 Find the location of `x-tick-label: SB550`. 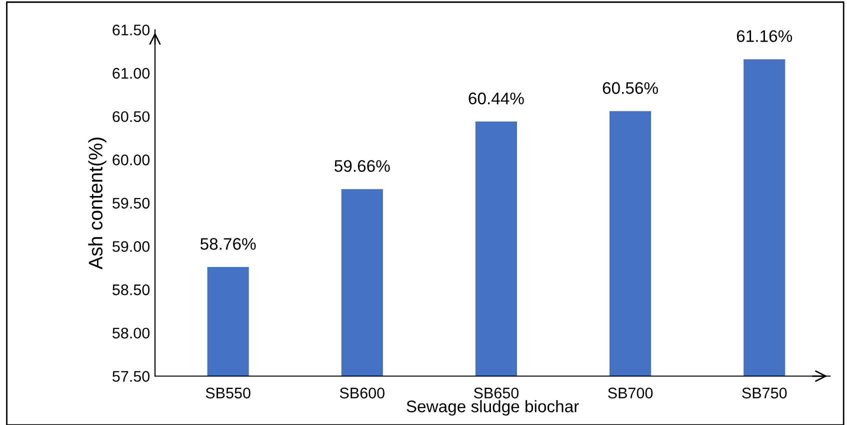

x-tick-label: SB550 is located at coordinates (228, 393).